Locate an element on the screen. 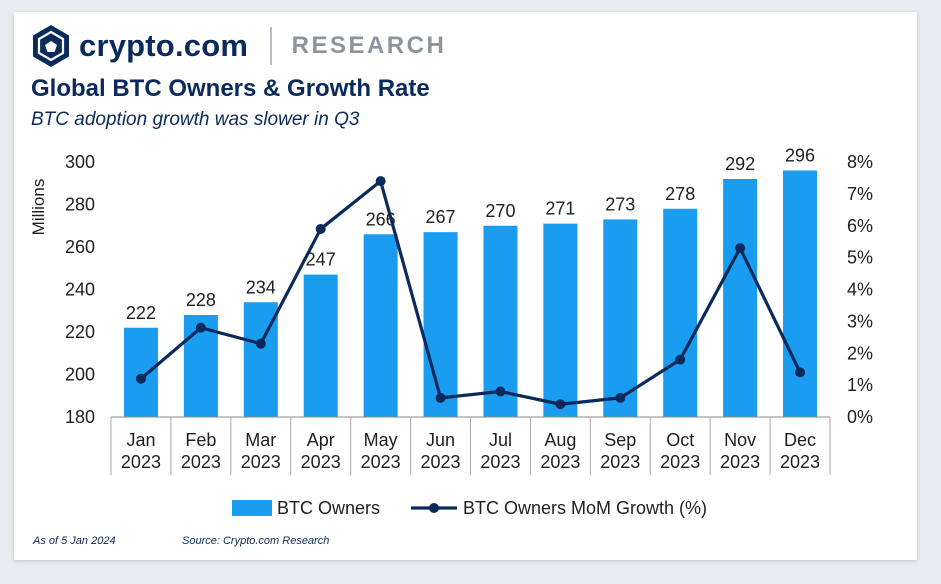 The image size is (941, 584). x-tick-label: Aug 2023 is located at coordinates (560, 451).